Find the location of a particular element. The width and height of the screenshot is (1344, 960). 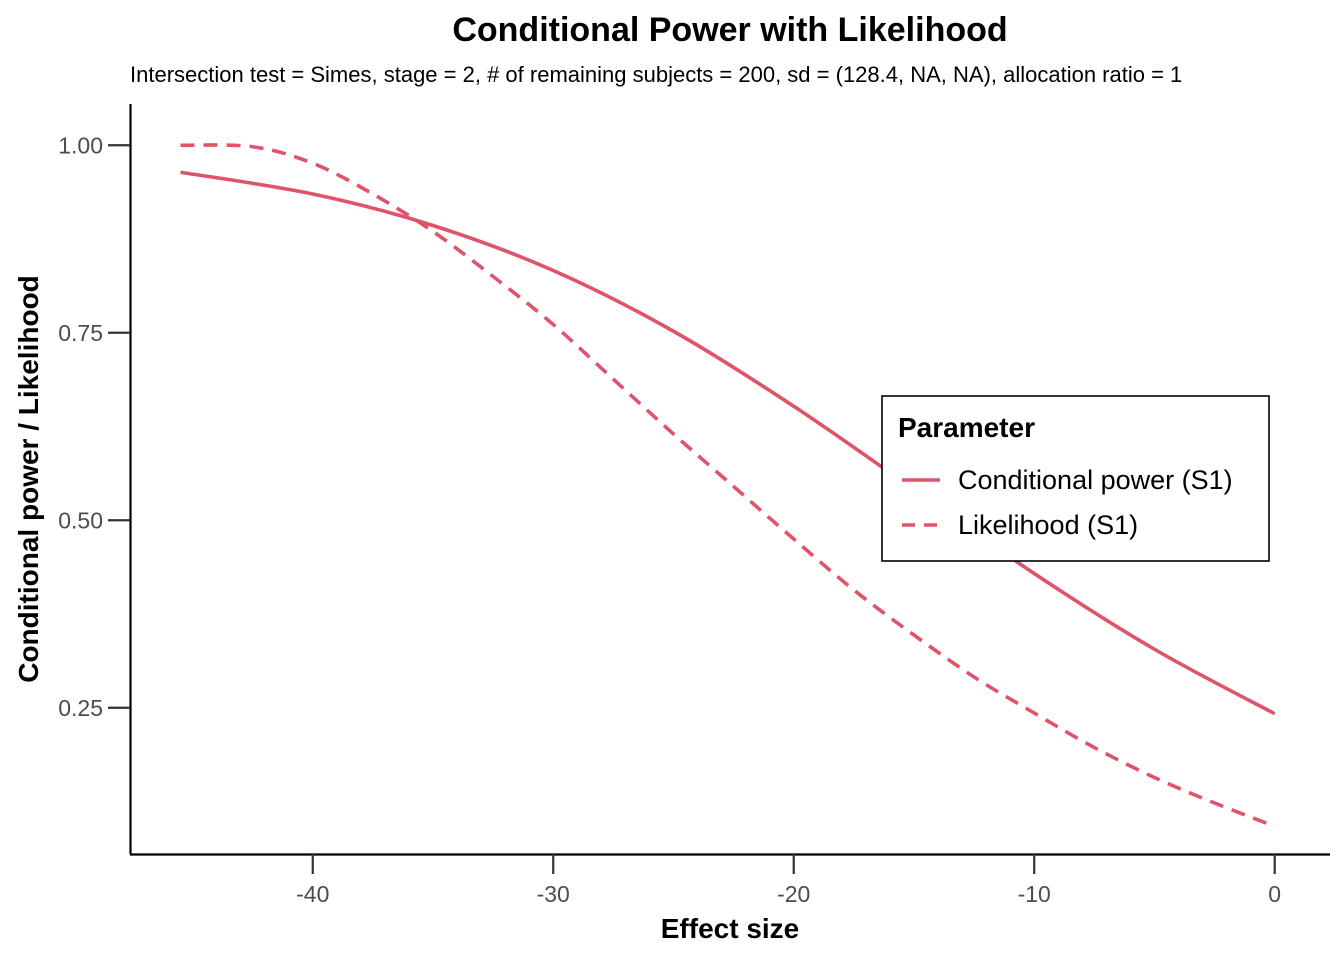

y-tick-label: 0.50 is located at coordinates (80, 520).